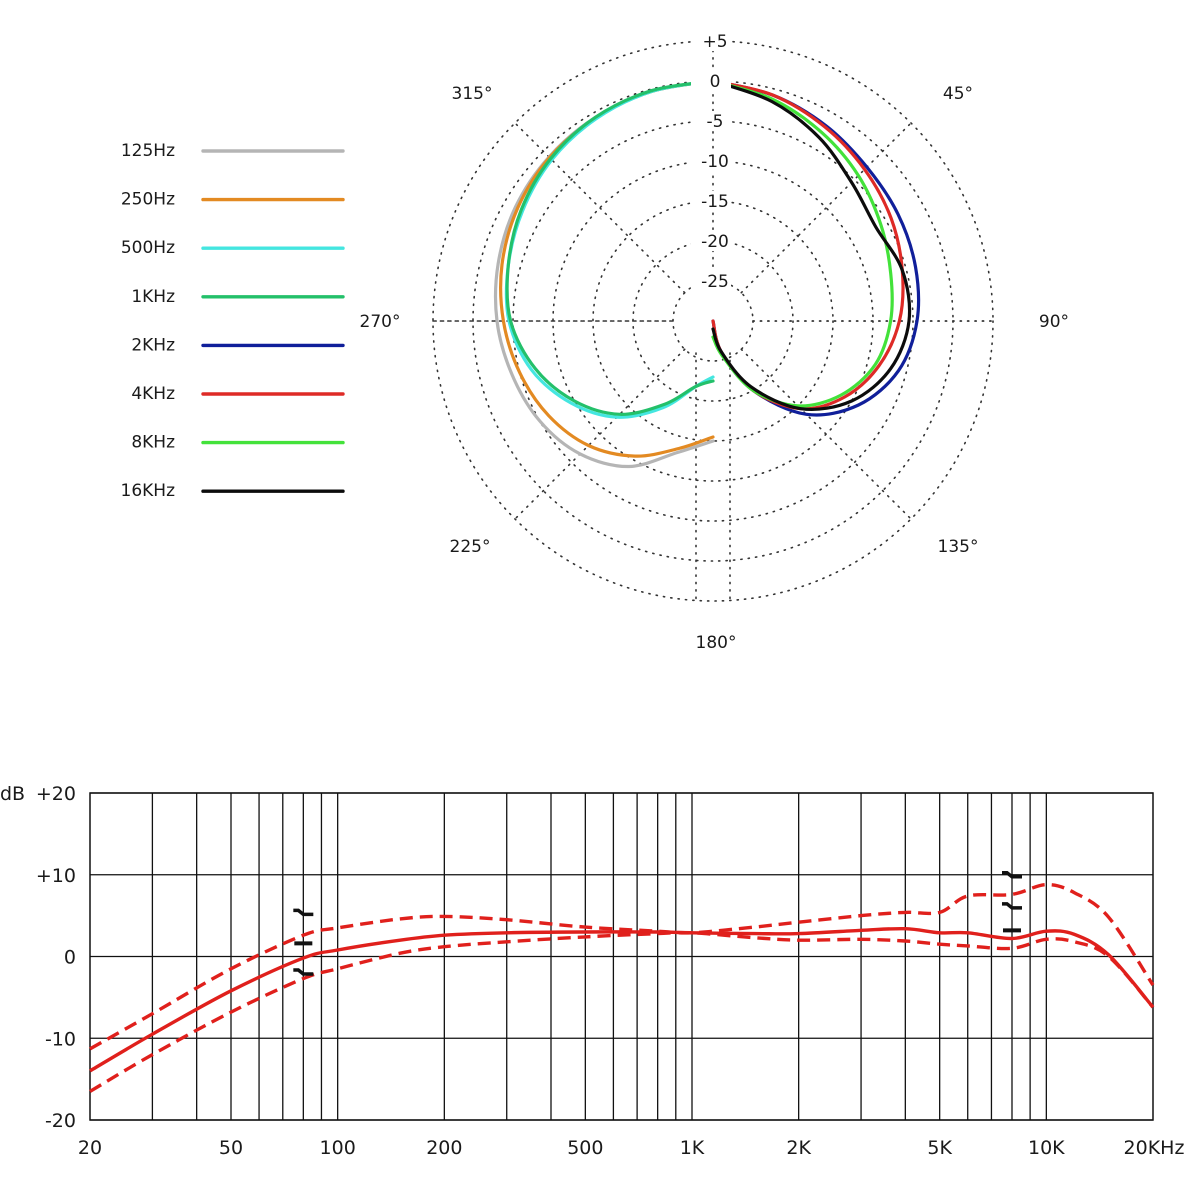  I want to click on x-tick-label: 500, so click(585, 1148).